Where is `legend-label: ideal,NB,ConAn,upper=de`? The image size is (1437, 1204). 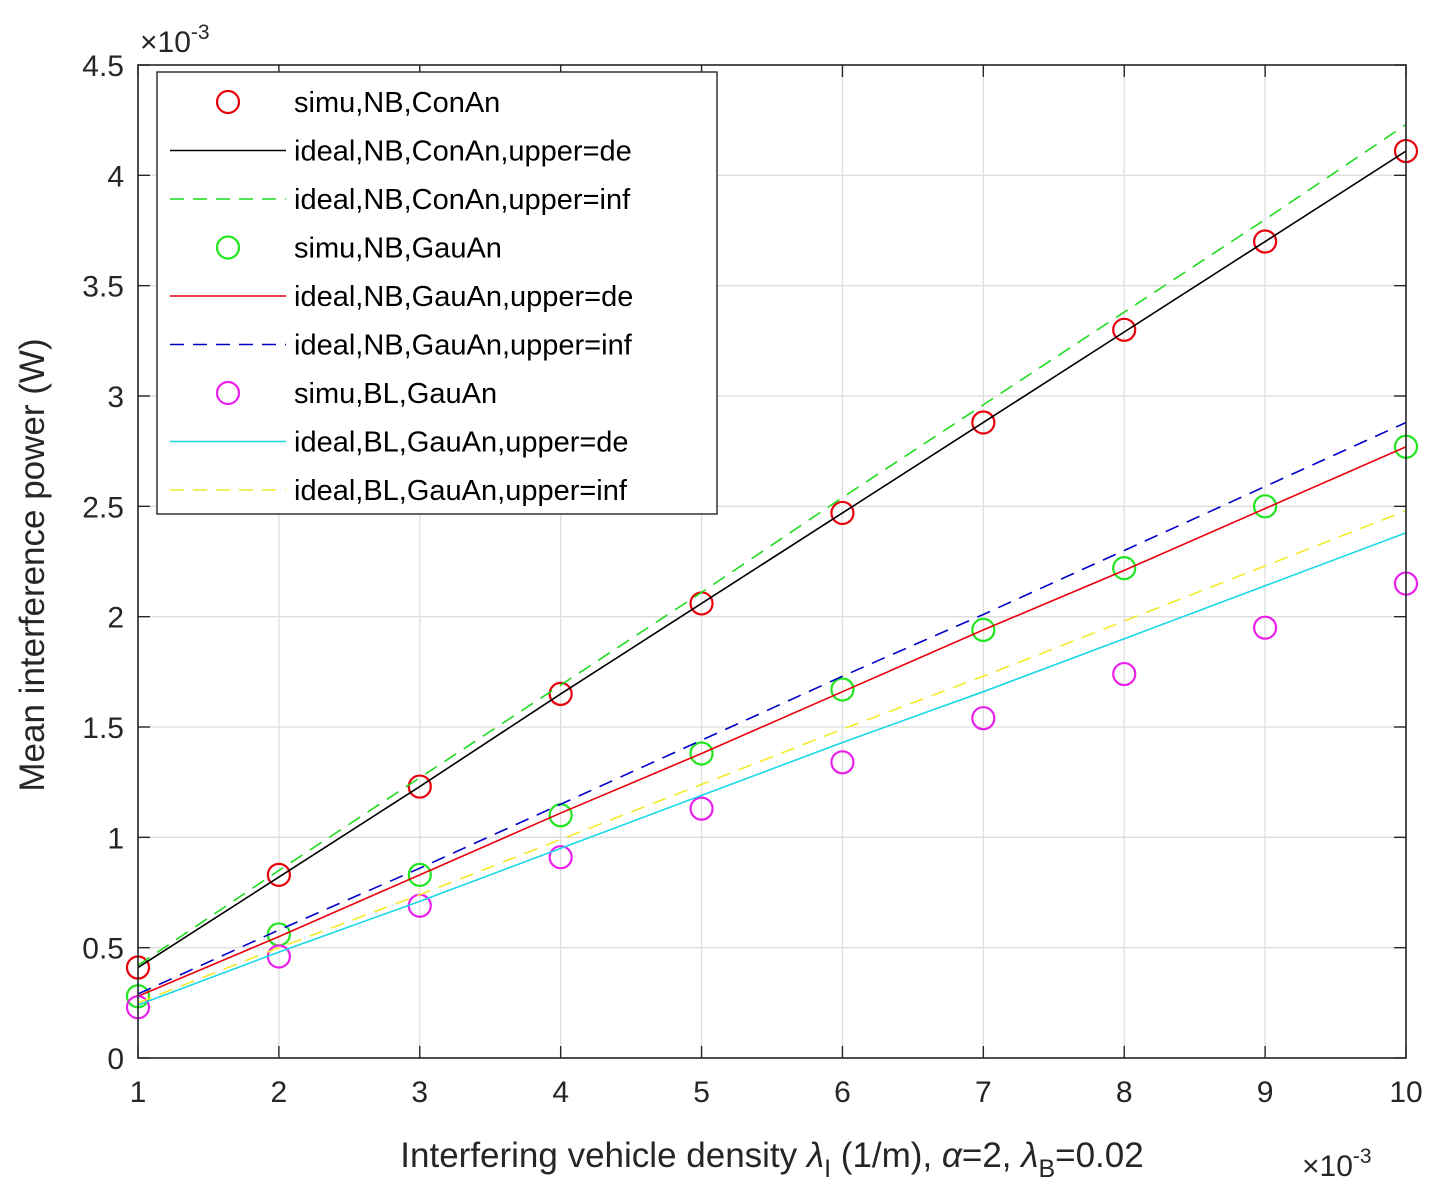 legend-label: ideal,NB,ConAn,upper=de is located at coordinates (463, 152).